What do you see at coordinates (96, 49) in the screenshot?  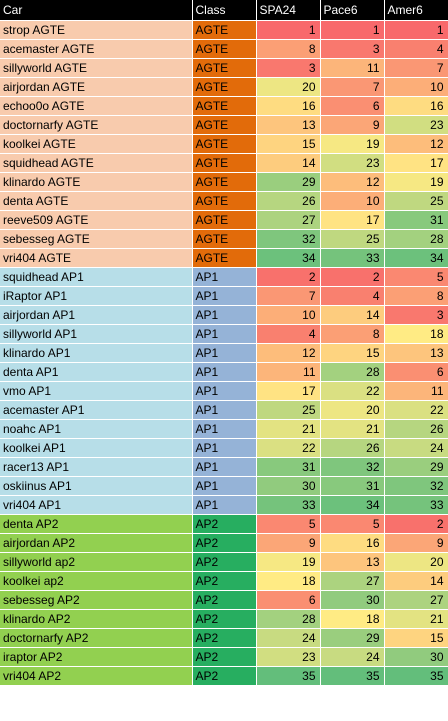 I see `cell-car: acemaster AGTE` at bounding box center [96, 49].